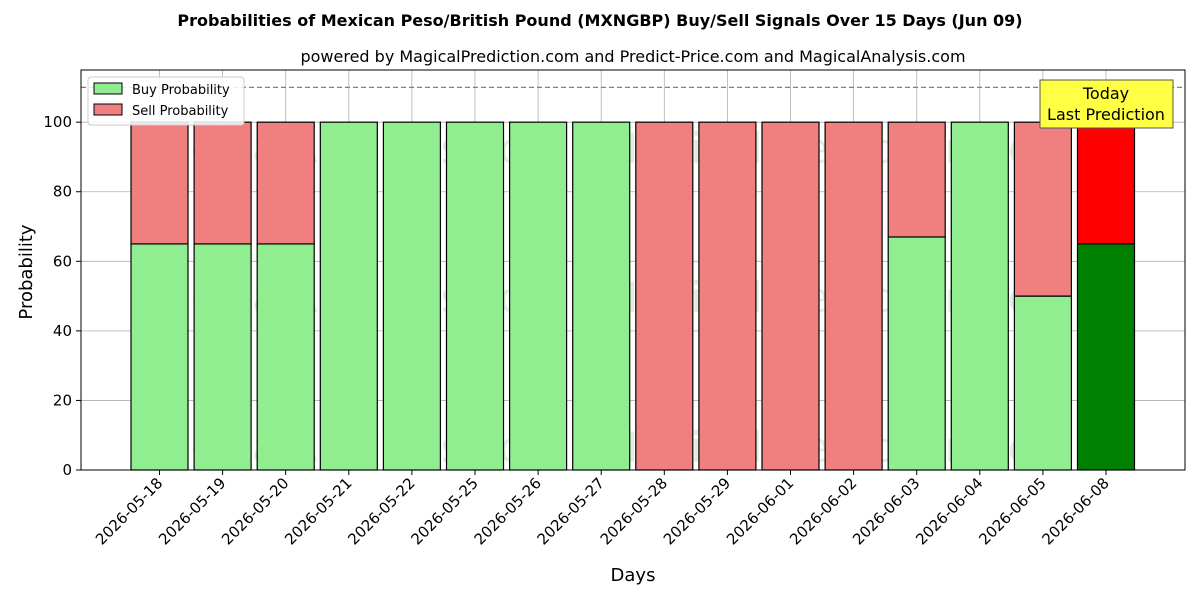  I want to click on y-tick-label: 20, so click(62, 400).